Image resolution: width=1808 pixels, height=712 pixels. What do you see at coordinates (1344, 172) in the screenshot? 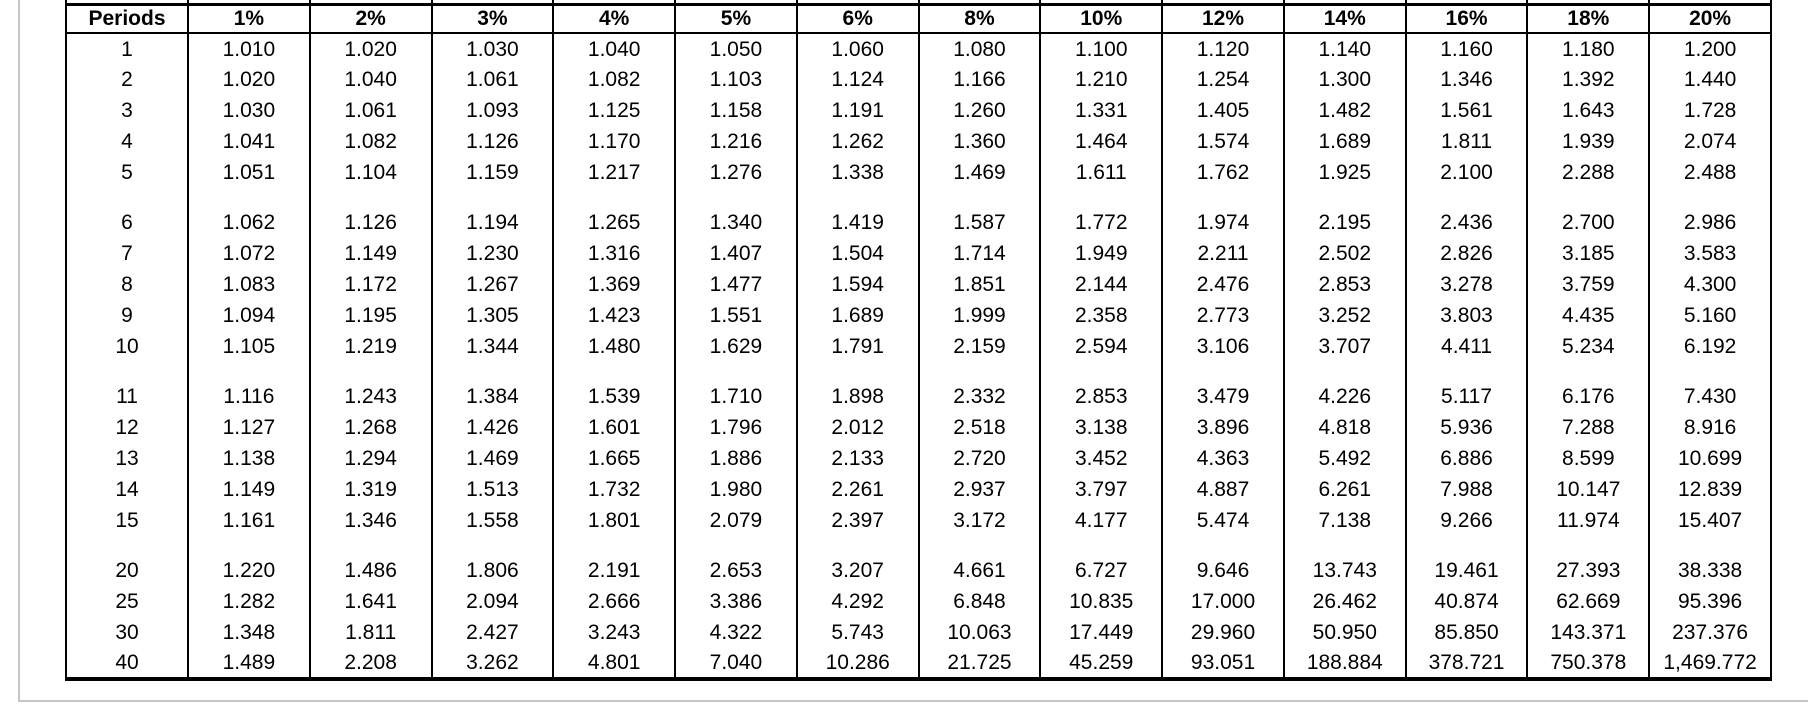
I see `factor-cell: 1.925` at bounding box center [1344, 172].